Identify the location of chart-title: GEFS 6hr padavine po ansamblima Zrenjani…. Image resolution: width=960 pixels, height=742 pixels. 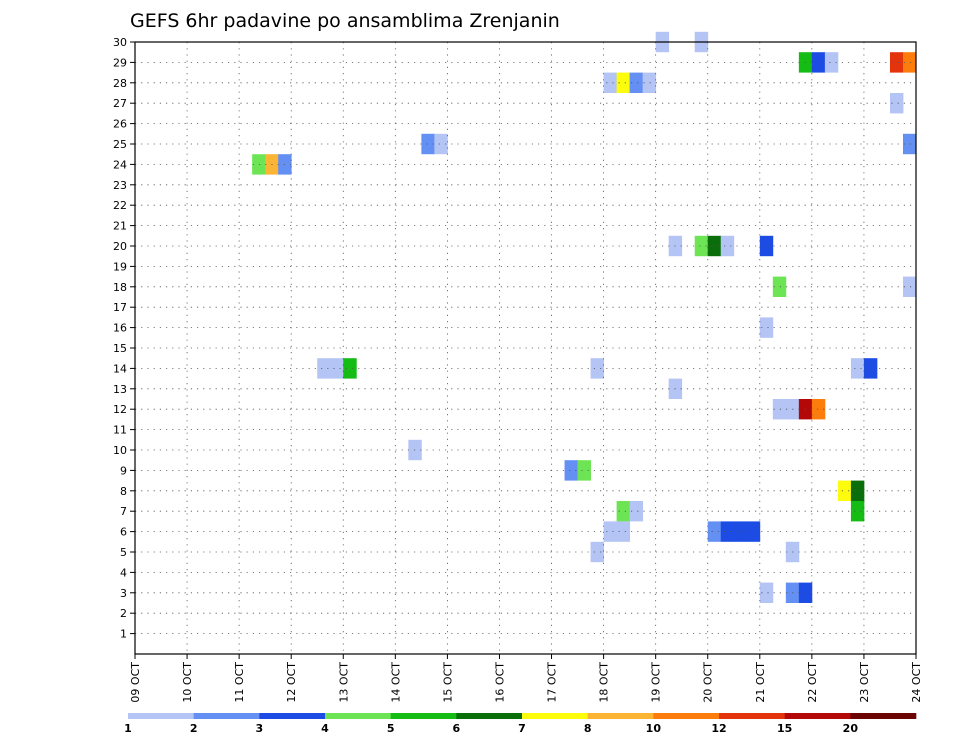
(345, 21).